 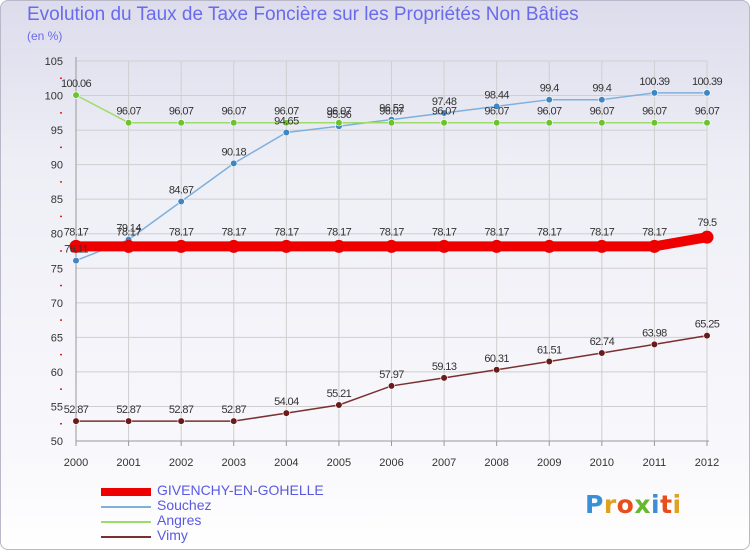 What do you see at coordinates (184, 505) in the screenshot?
I see `legend-label: Souchez` at bounding box center [184, 505].